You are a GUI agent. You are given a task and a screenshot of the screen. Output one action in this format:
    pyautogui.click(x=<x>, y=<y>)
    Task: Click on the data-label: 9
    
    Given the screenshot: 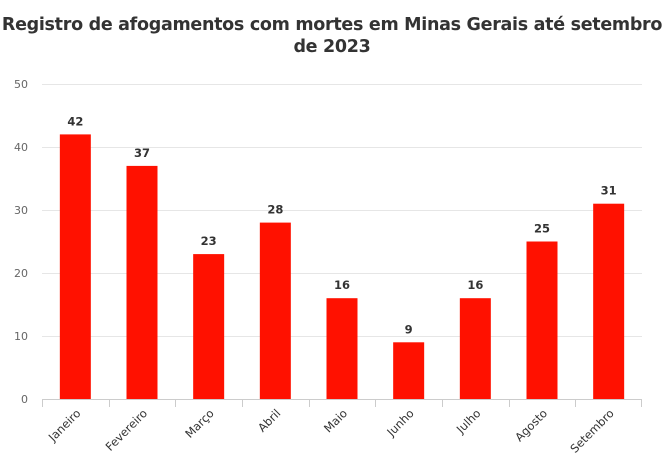 What is the action you would take?
    pyautogui.click(x=409, y=329)
    